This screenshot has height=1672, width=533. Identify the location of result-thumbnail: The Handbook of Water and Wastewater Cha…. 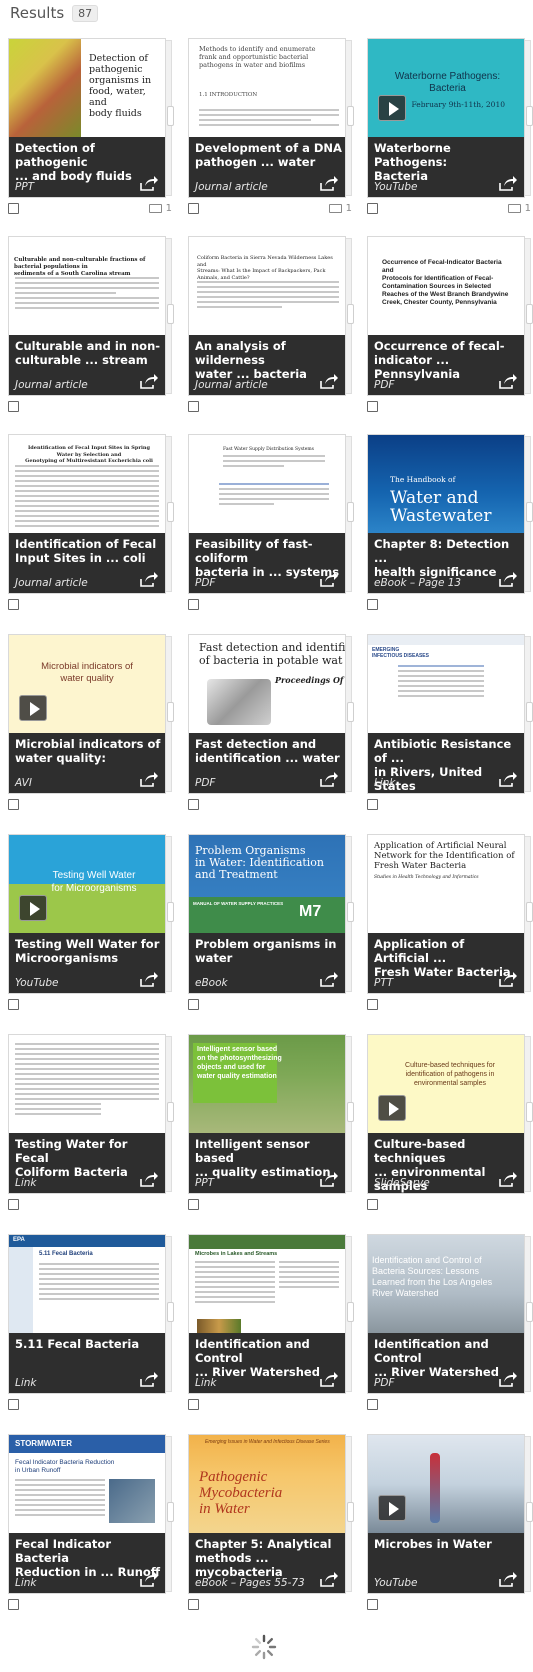
(446, 514).